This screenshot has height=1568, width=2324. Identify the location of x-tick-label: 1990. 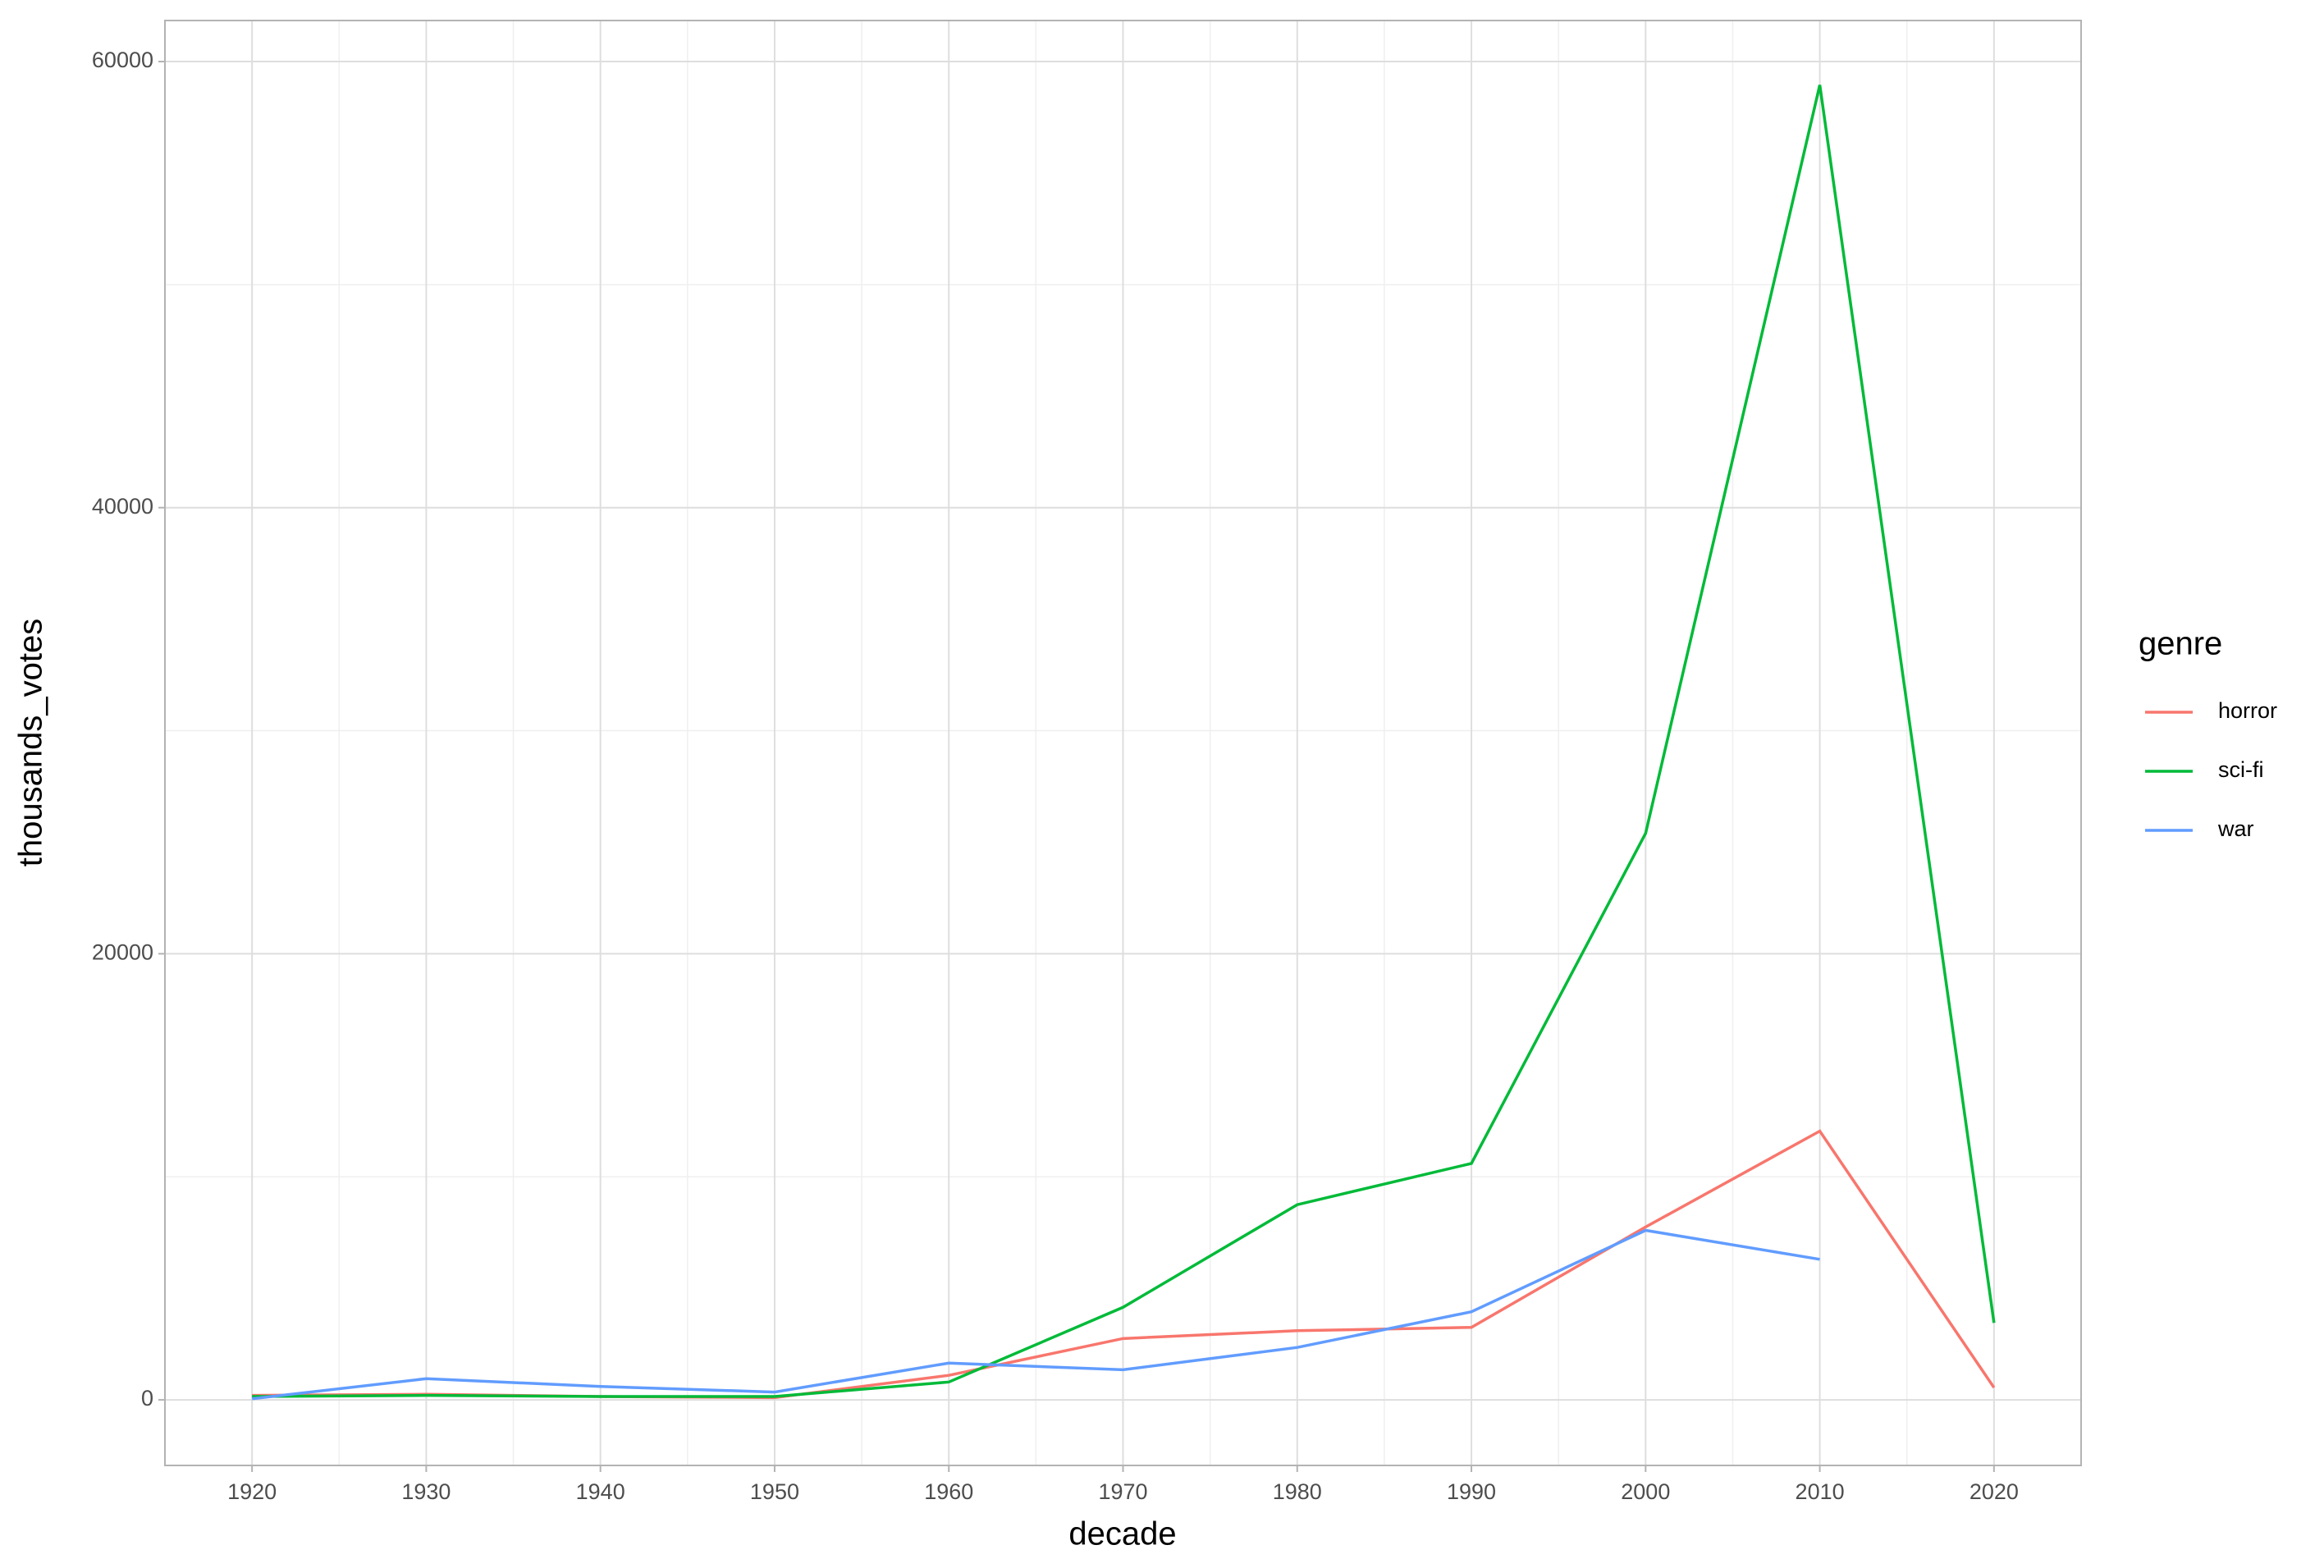
(1471, 1491).